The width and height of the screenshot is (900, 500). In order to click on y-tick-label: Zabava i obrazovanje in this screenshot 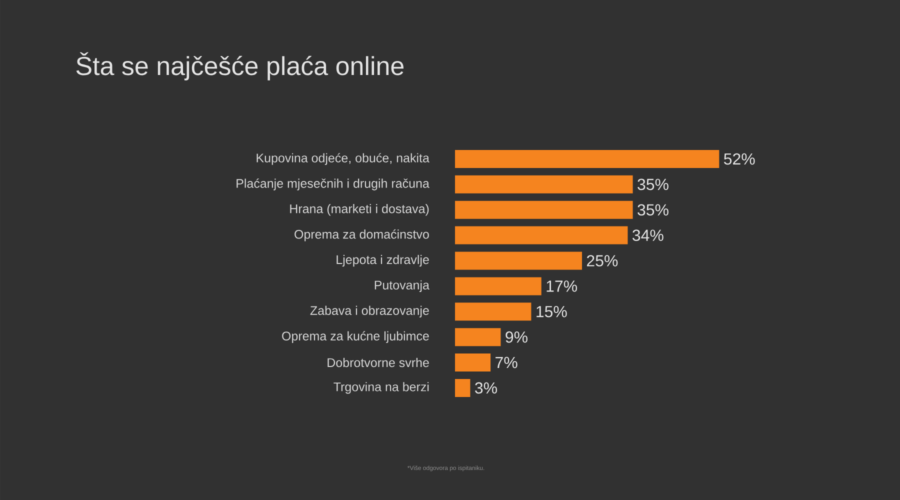, I will do `click(369, 312)`.